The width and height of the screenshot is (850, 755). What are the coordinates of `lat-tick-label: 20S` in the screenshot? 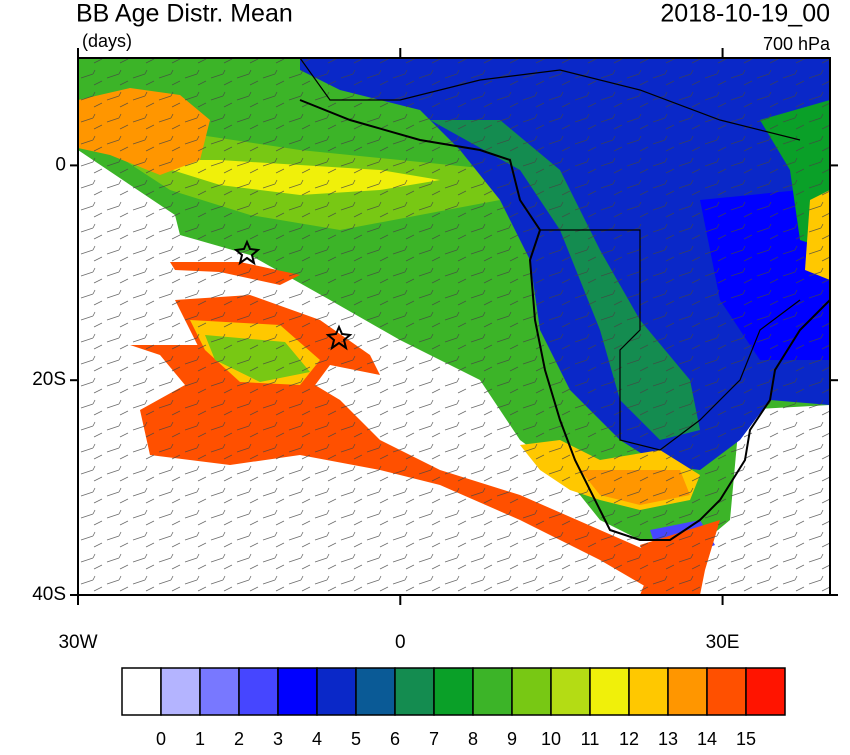 It's located at (49, 379).